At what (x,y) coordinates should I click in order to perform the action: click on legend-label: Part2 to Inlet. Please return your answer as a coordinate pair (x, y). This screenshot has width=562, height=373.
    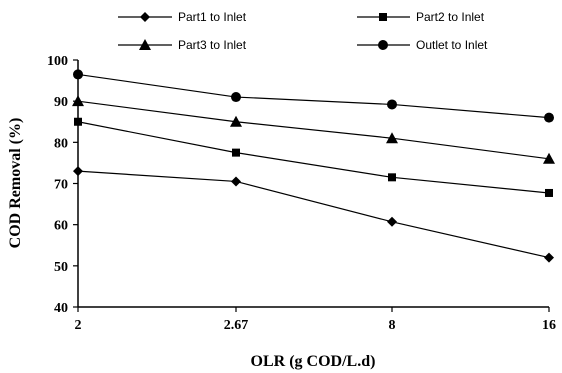
    Looking at the image, I should click on (450, 17).